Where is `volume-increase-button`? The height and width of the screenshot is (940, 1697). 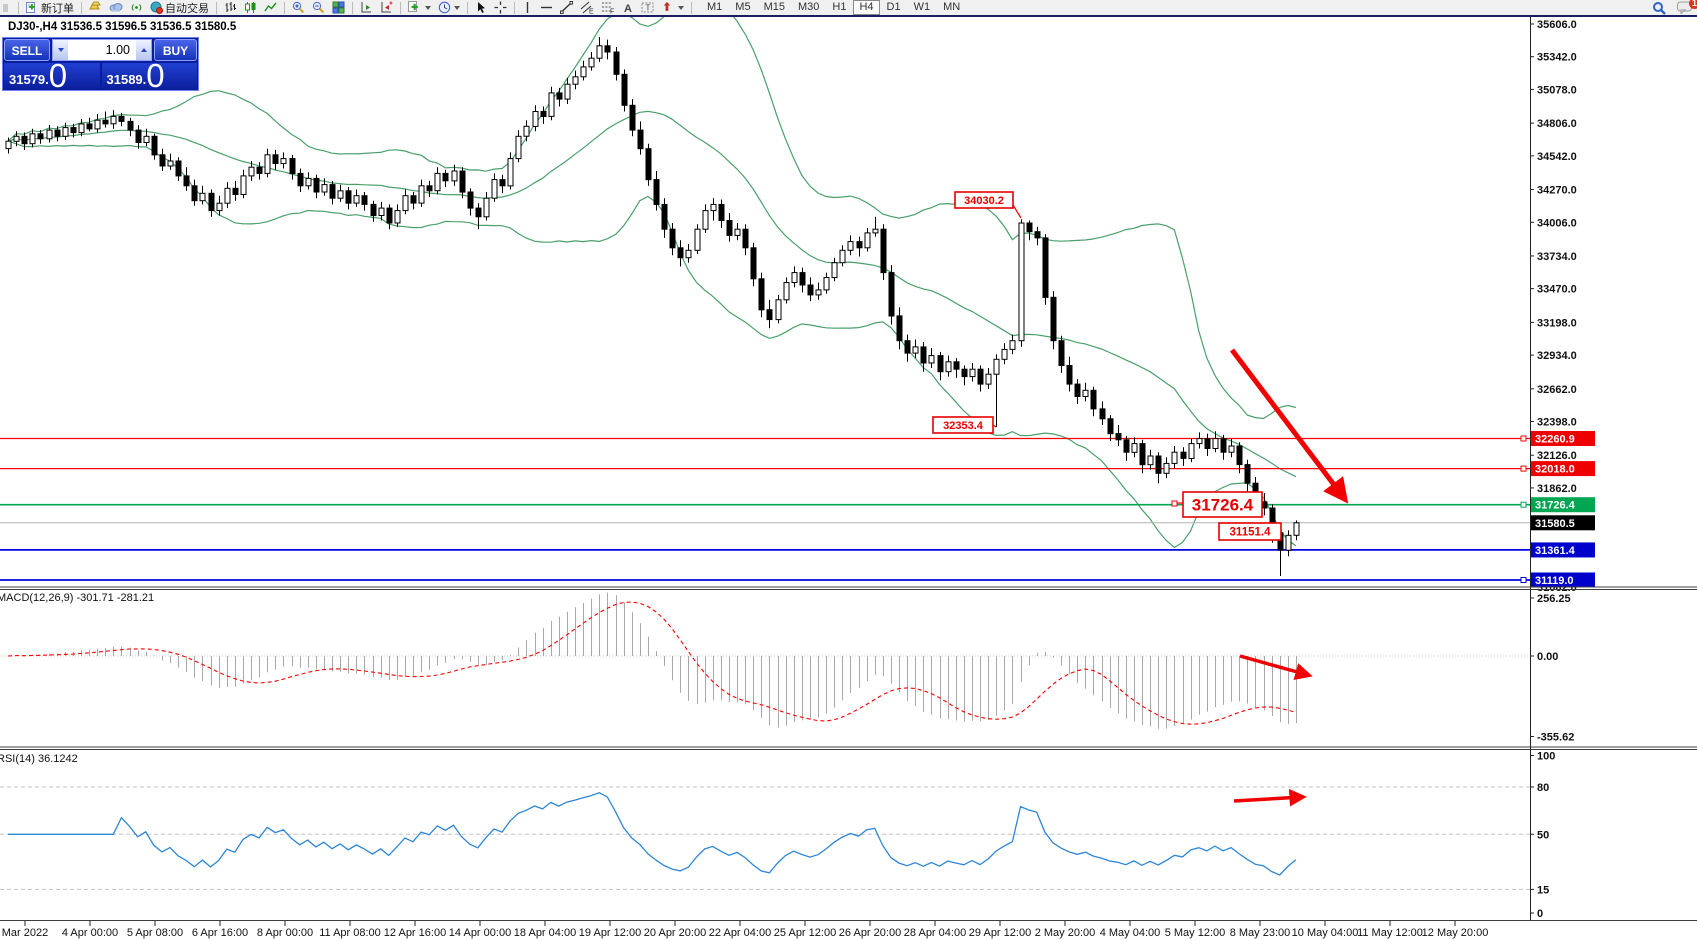
volume-increase-button is located at coordinates (143, 50).